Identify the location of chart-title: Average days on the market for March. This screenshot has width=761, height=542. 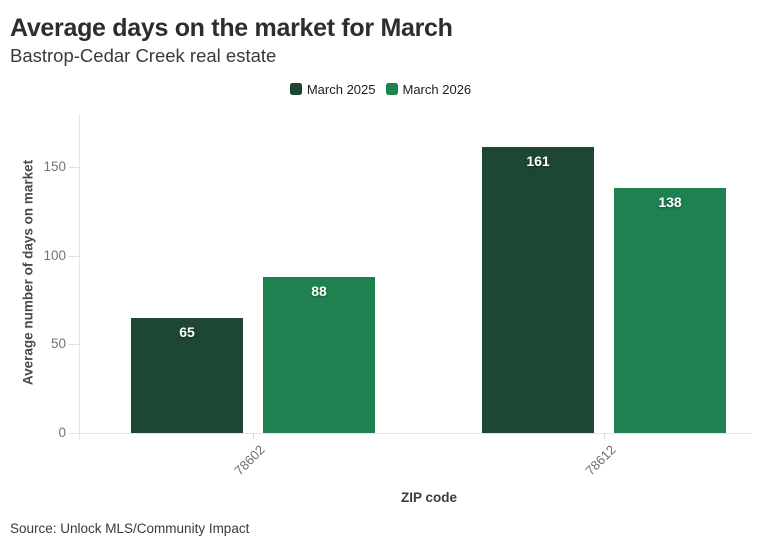
(231, 28).